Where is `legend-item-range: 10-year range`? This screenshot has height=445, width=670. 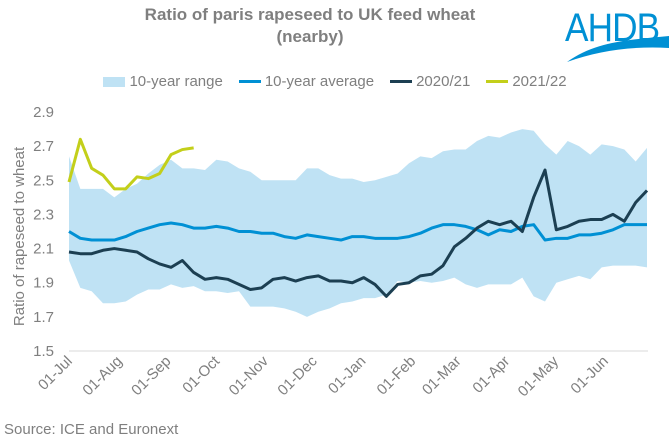
legend-item-range: 10-year range is located at coordinates (163, 81).